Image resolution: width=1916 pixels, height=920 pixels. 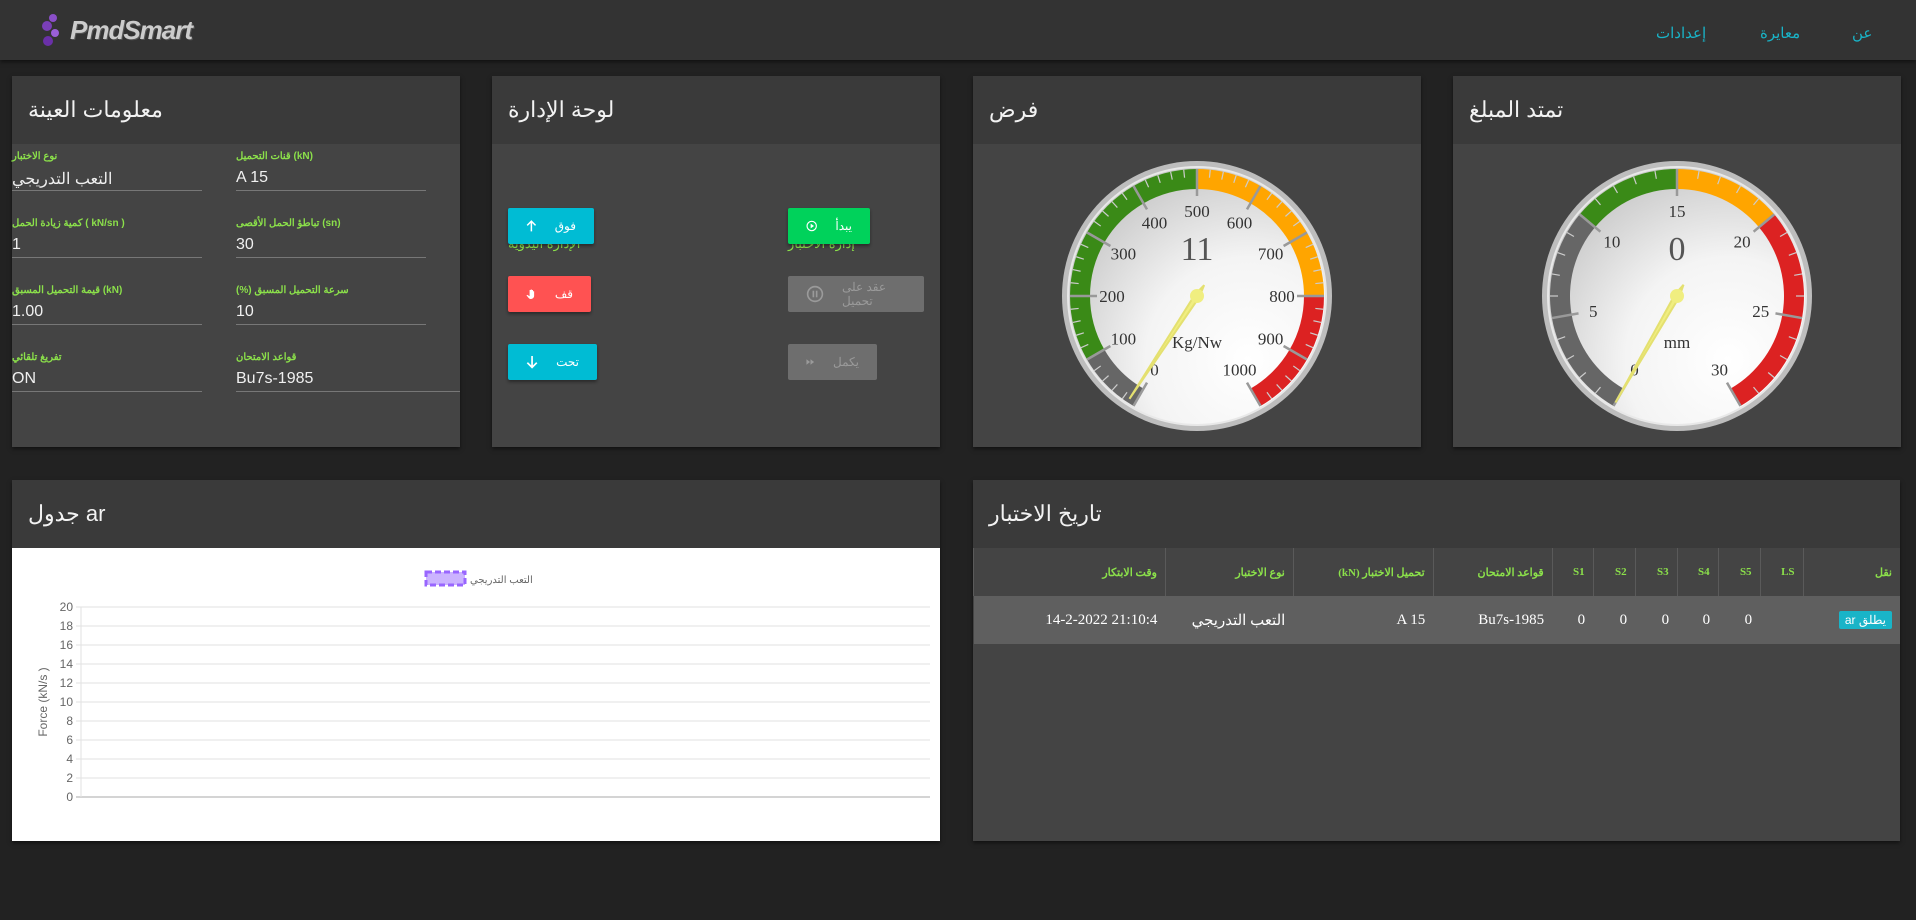 I want to click on down-button: تحت, so click(x=552, y=362).